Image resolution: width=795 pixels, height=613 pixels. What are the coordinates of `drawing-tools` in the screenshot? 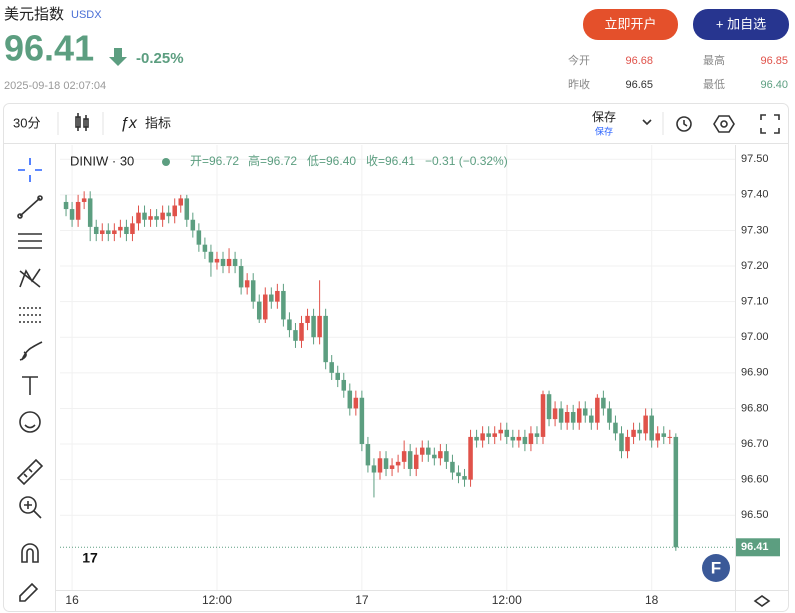 It's located at (30, 380).